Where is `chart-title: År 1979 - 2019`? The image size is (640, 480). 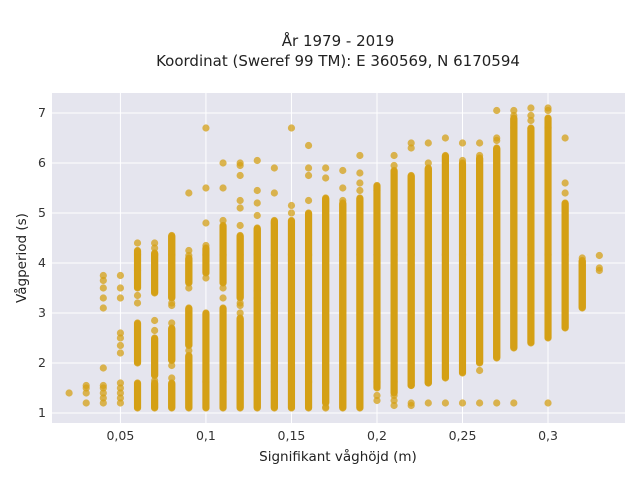 chart-title: År 1979 - 2019 is located at coordinates (338, 40).